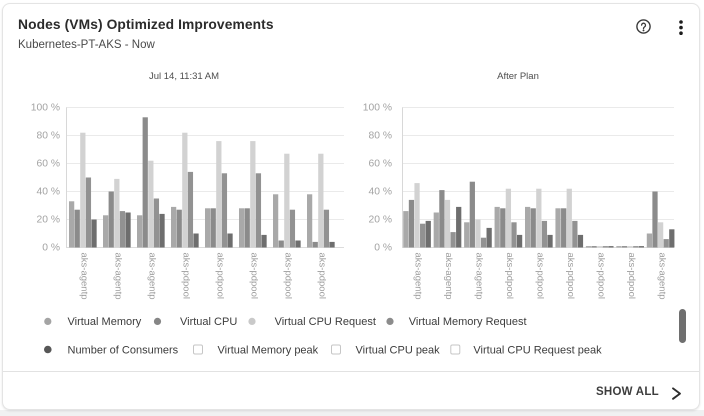 The image size is (704, 416). What do you see at coordinates (184, 76) in the screenshot?
I see `svg-text: Jul 14, 11:31 AM` at bounding box center [184, 76].